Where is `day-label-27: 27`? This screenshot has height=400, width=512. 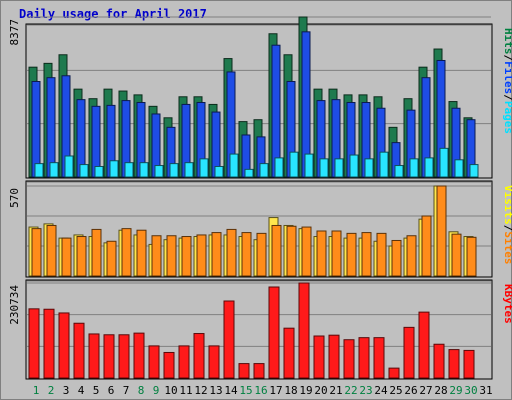
day-label-27: 27 is located at coordinates (425, 390).